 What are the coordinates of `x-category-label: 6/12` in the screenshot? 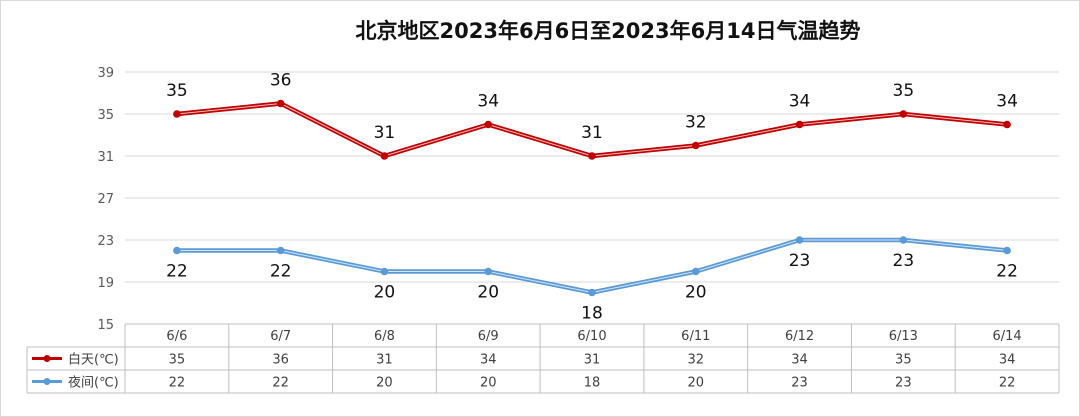 It's located at (799, 336).